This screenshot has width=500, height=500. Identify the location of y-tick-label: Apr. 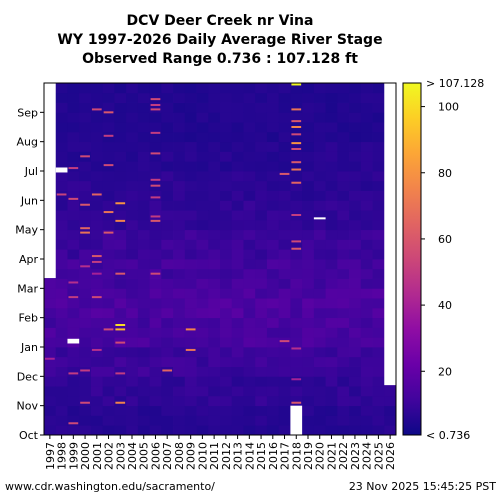
(29, 259).